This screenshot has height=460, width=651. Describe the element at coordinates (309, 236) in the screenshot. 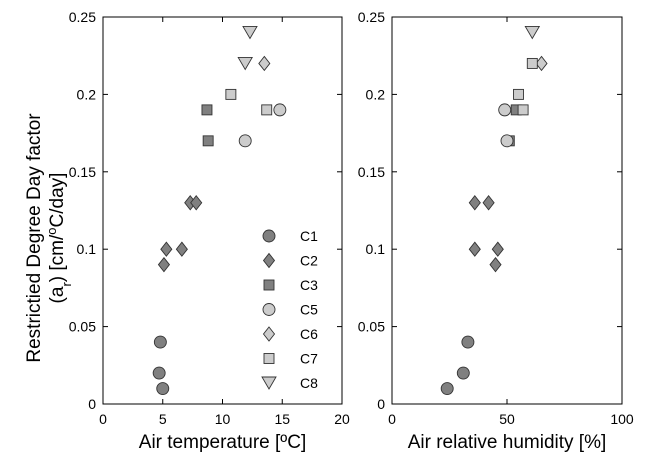

I see `legend-label-c1: C1` at that location.